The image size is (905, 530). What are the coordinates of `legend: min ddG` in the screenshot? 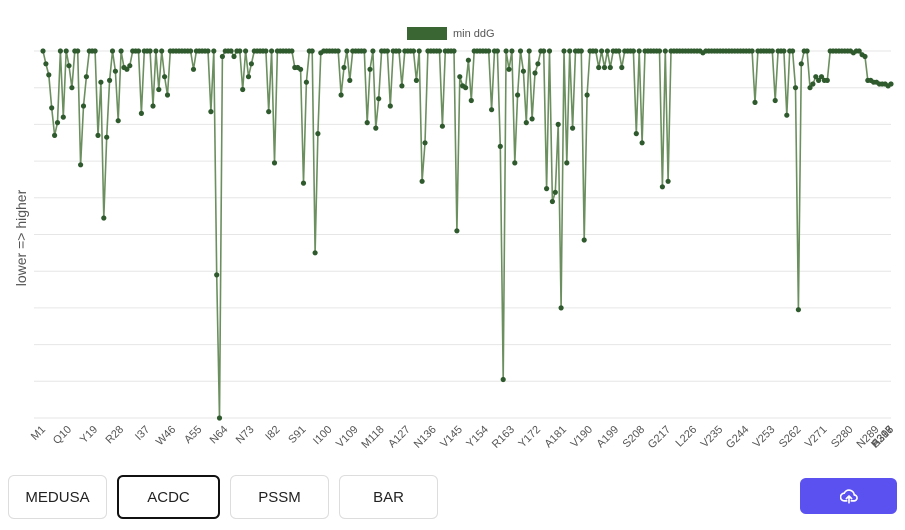 It's located at (451, 33).